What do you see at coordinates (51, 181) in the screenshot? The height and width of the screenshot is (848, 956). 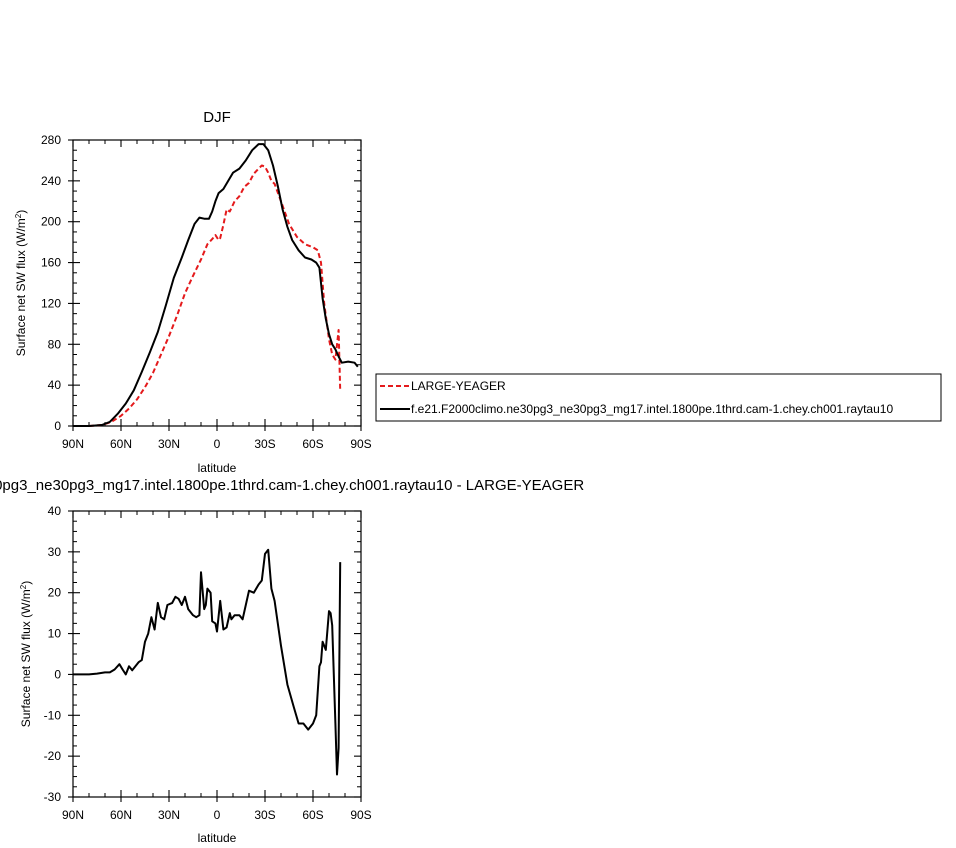 I see `y-tick-label: 240` at bounding box center [51, 181].